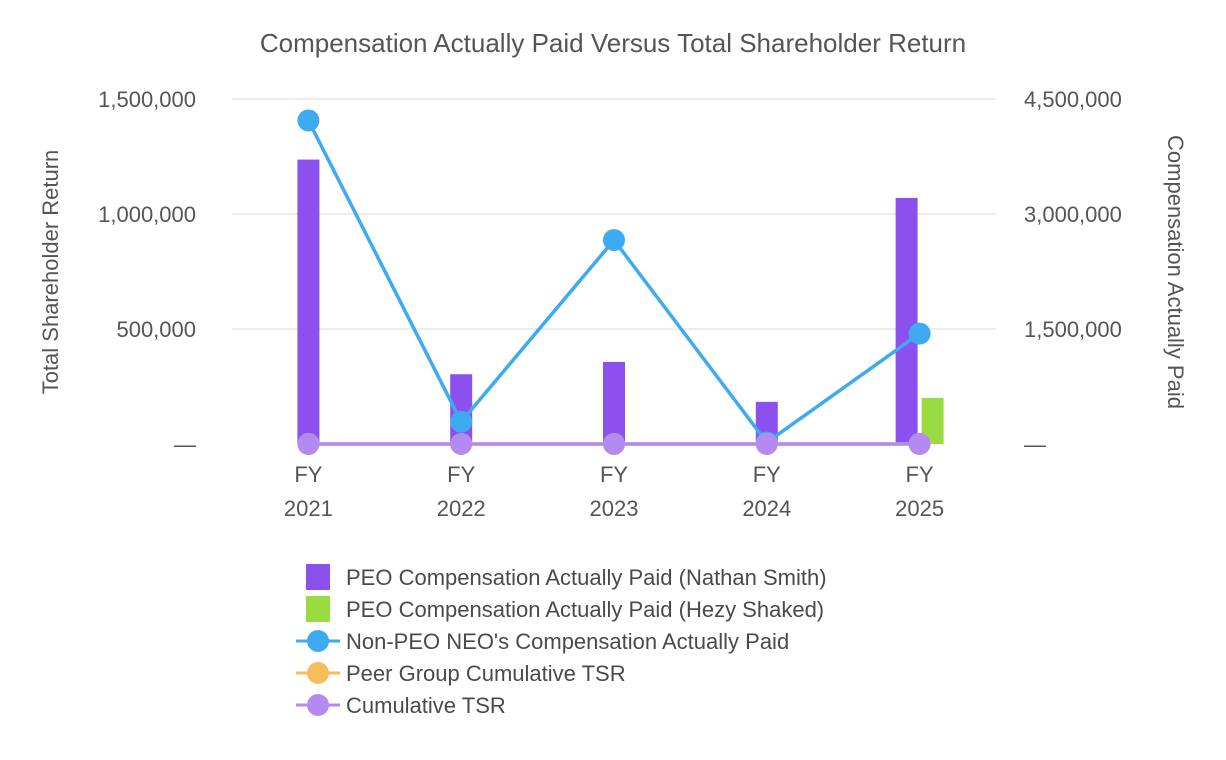 The width and height of the screenshot is (1226, 760). I want to click on right-tick-label: 3,000,000, so click(1073, 214).